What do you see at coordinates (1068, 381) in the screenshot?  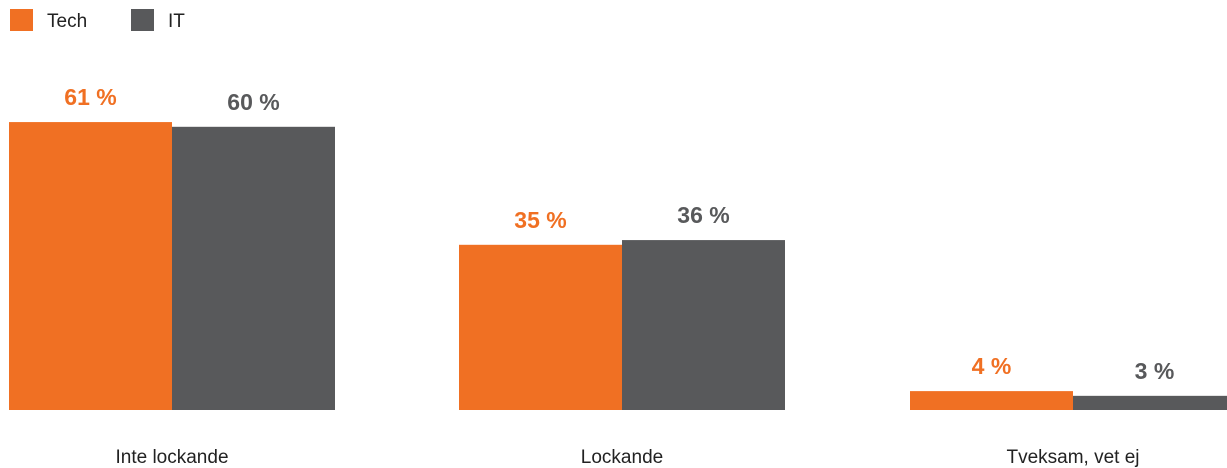 I see `bar-group-2: 4 % 3 %` at bounding box center [1068, 381].